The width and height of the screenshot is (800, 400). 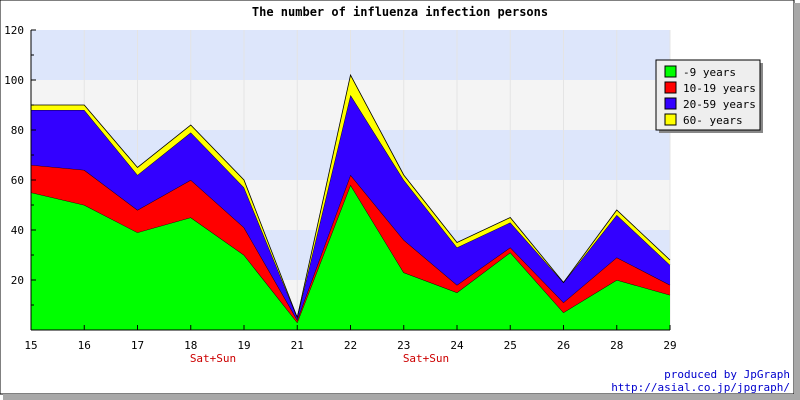 What do you see at coordinates (727, 374) in the screenshot?
I see `credit-line-1: produced by JpGraph` at bounding box center [727, 374].